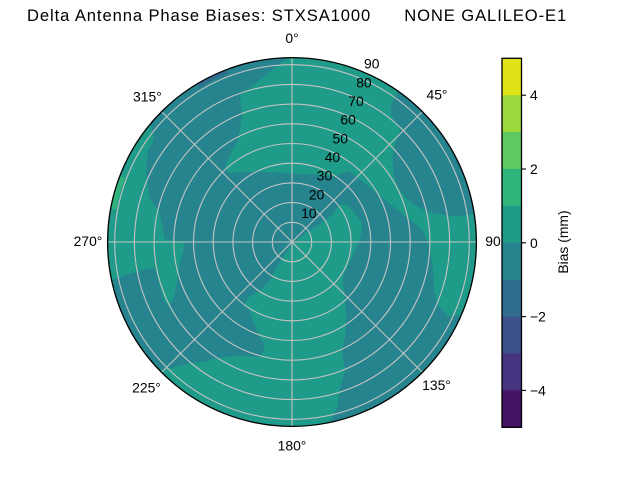  Describe the element at coordinates (534, 243) in the screenshot. I see `svg-text: 0` at that location.